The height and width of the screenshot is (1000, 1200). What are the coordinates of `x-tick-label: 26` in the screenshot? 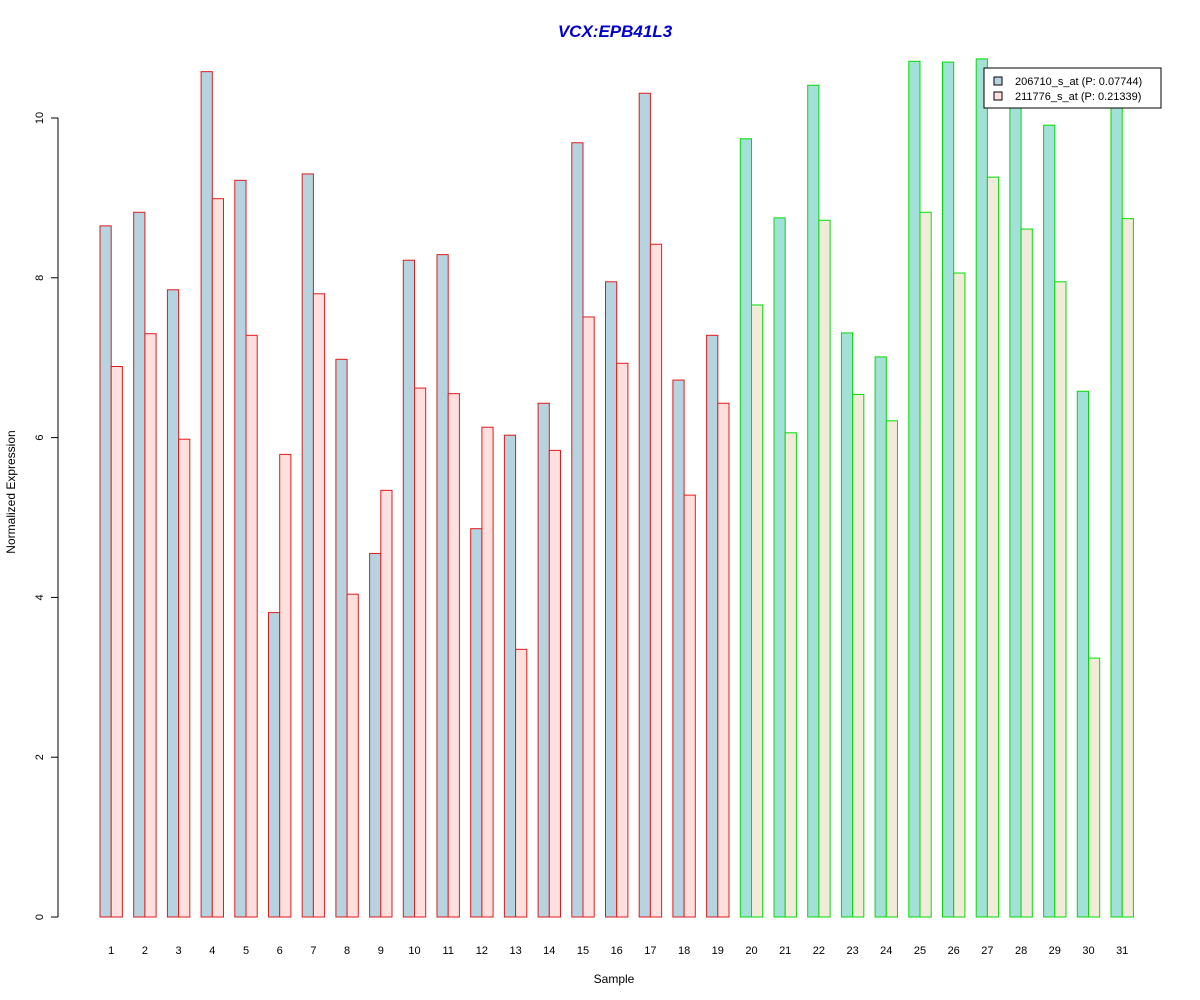 It's located at (954, 951).